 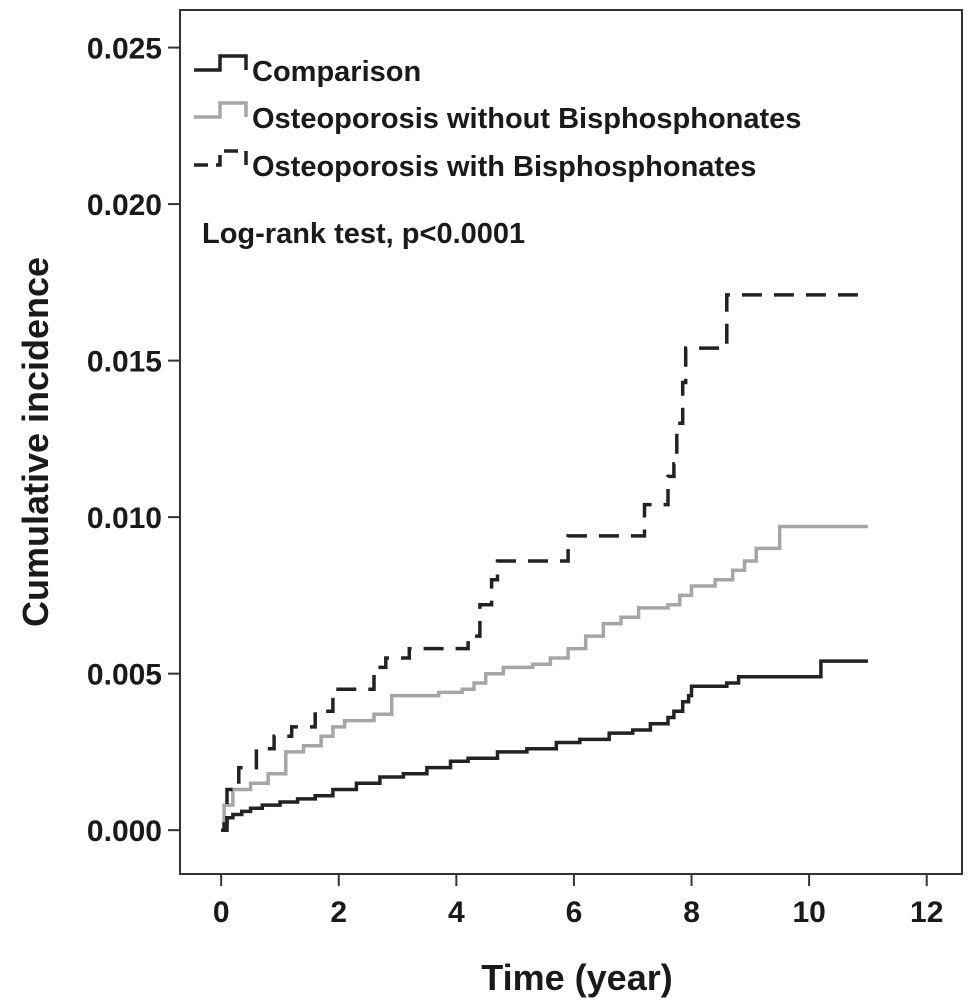 What do you see at coordinates (338, 912) in the screenshot?
I see `x-tick-label: 2` at bounding box center [338, 912].